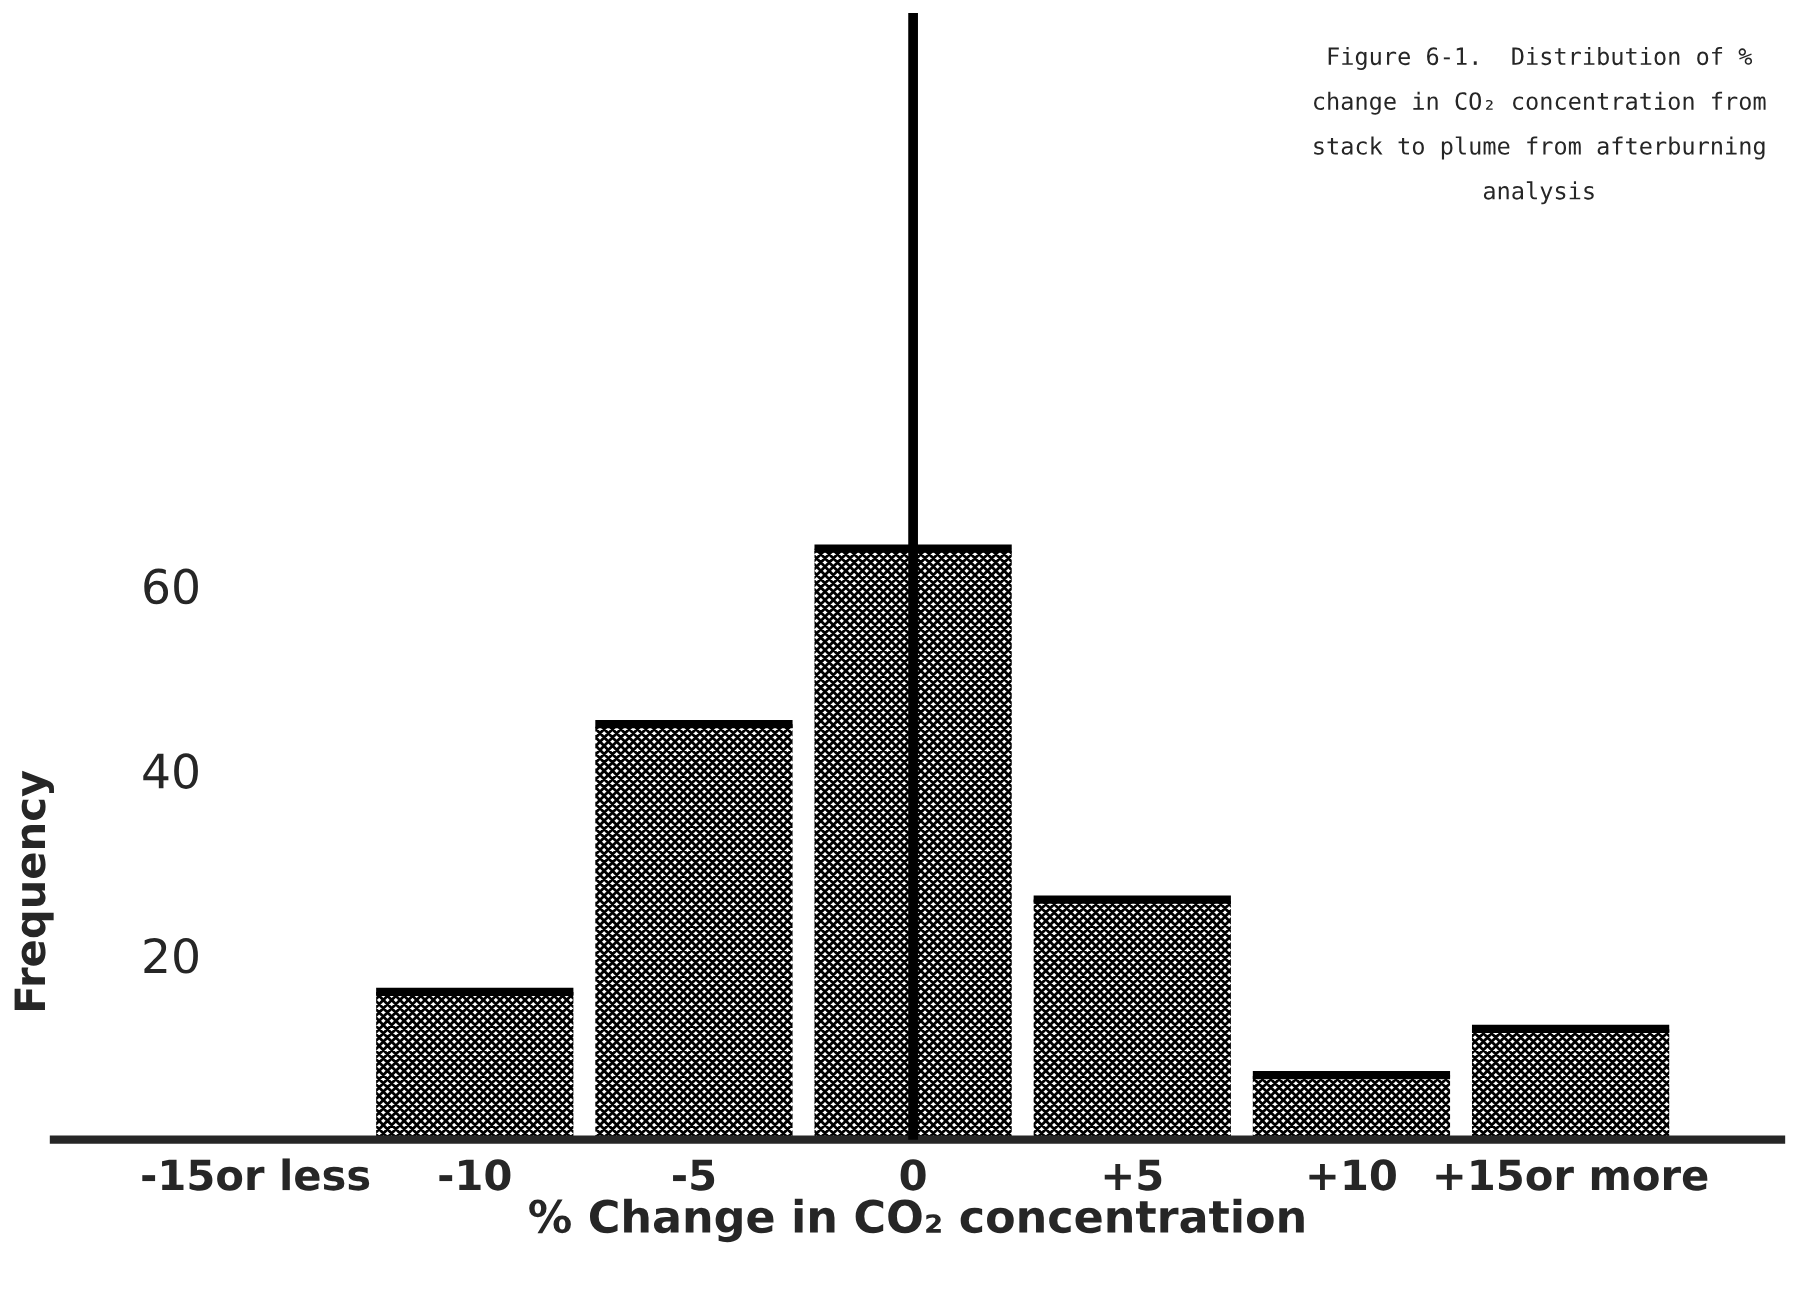 This screenshot has width=1799, height=1310. What do you see at coordinates (1133, 1175) in the screenshot?
I see `x-tick-label: +5` at bounding box center [1133, 1175].